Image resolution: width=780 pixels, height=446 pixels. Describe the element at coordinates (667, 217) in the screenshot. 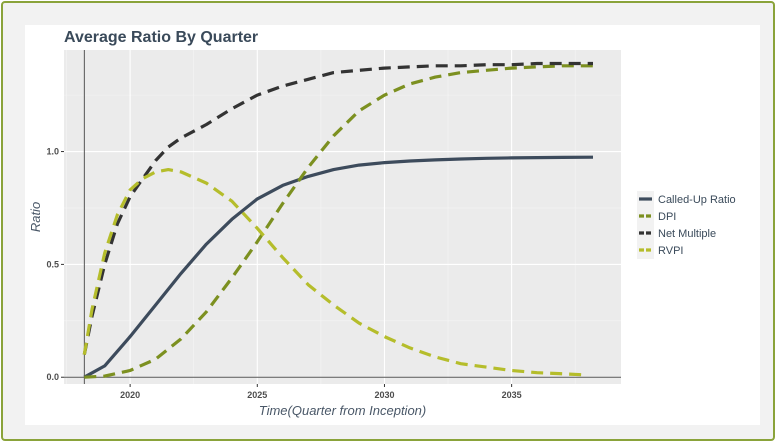

I see `legend-label: DPI` at that location.